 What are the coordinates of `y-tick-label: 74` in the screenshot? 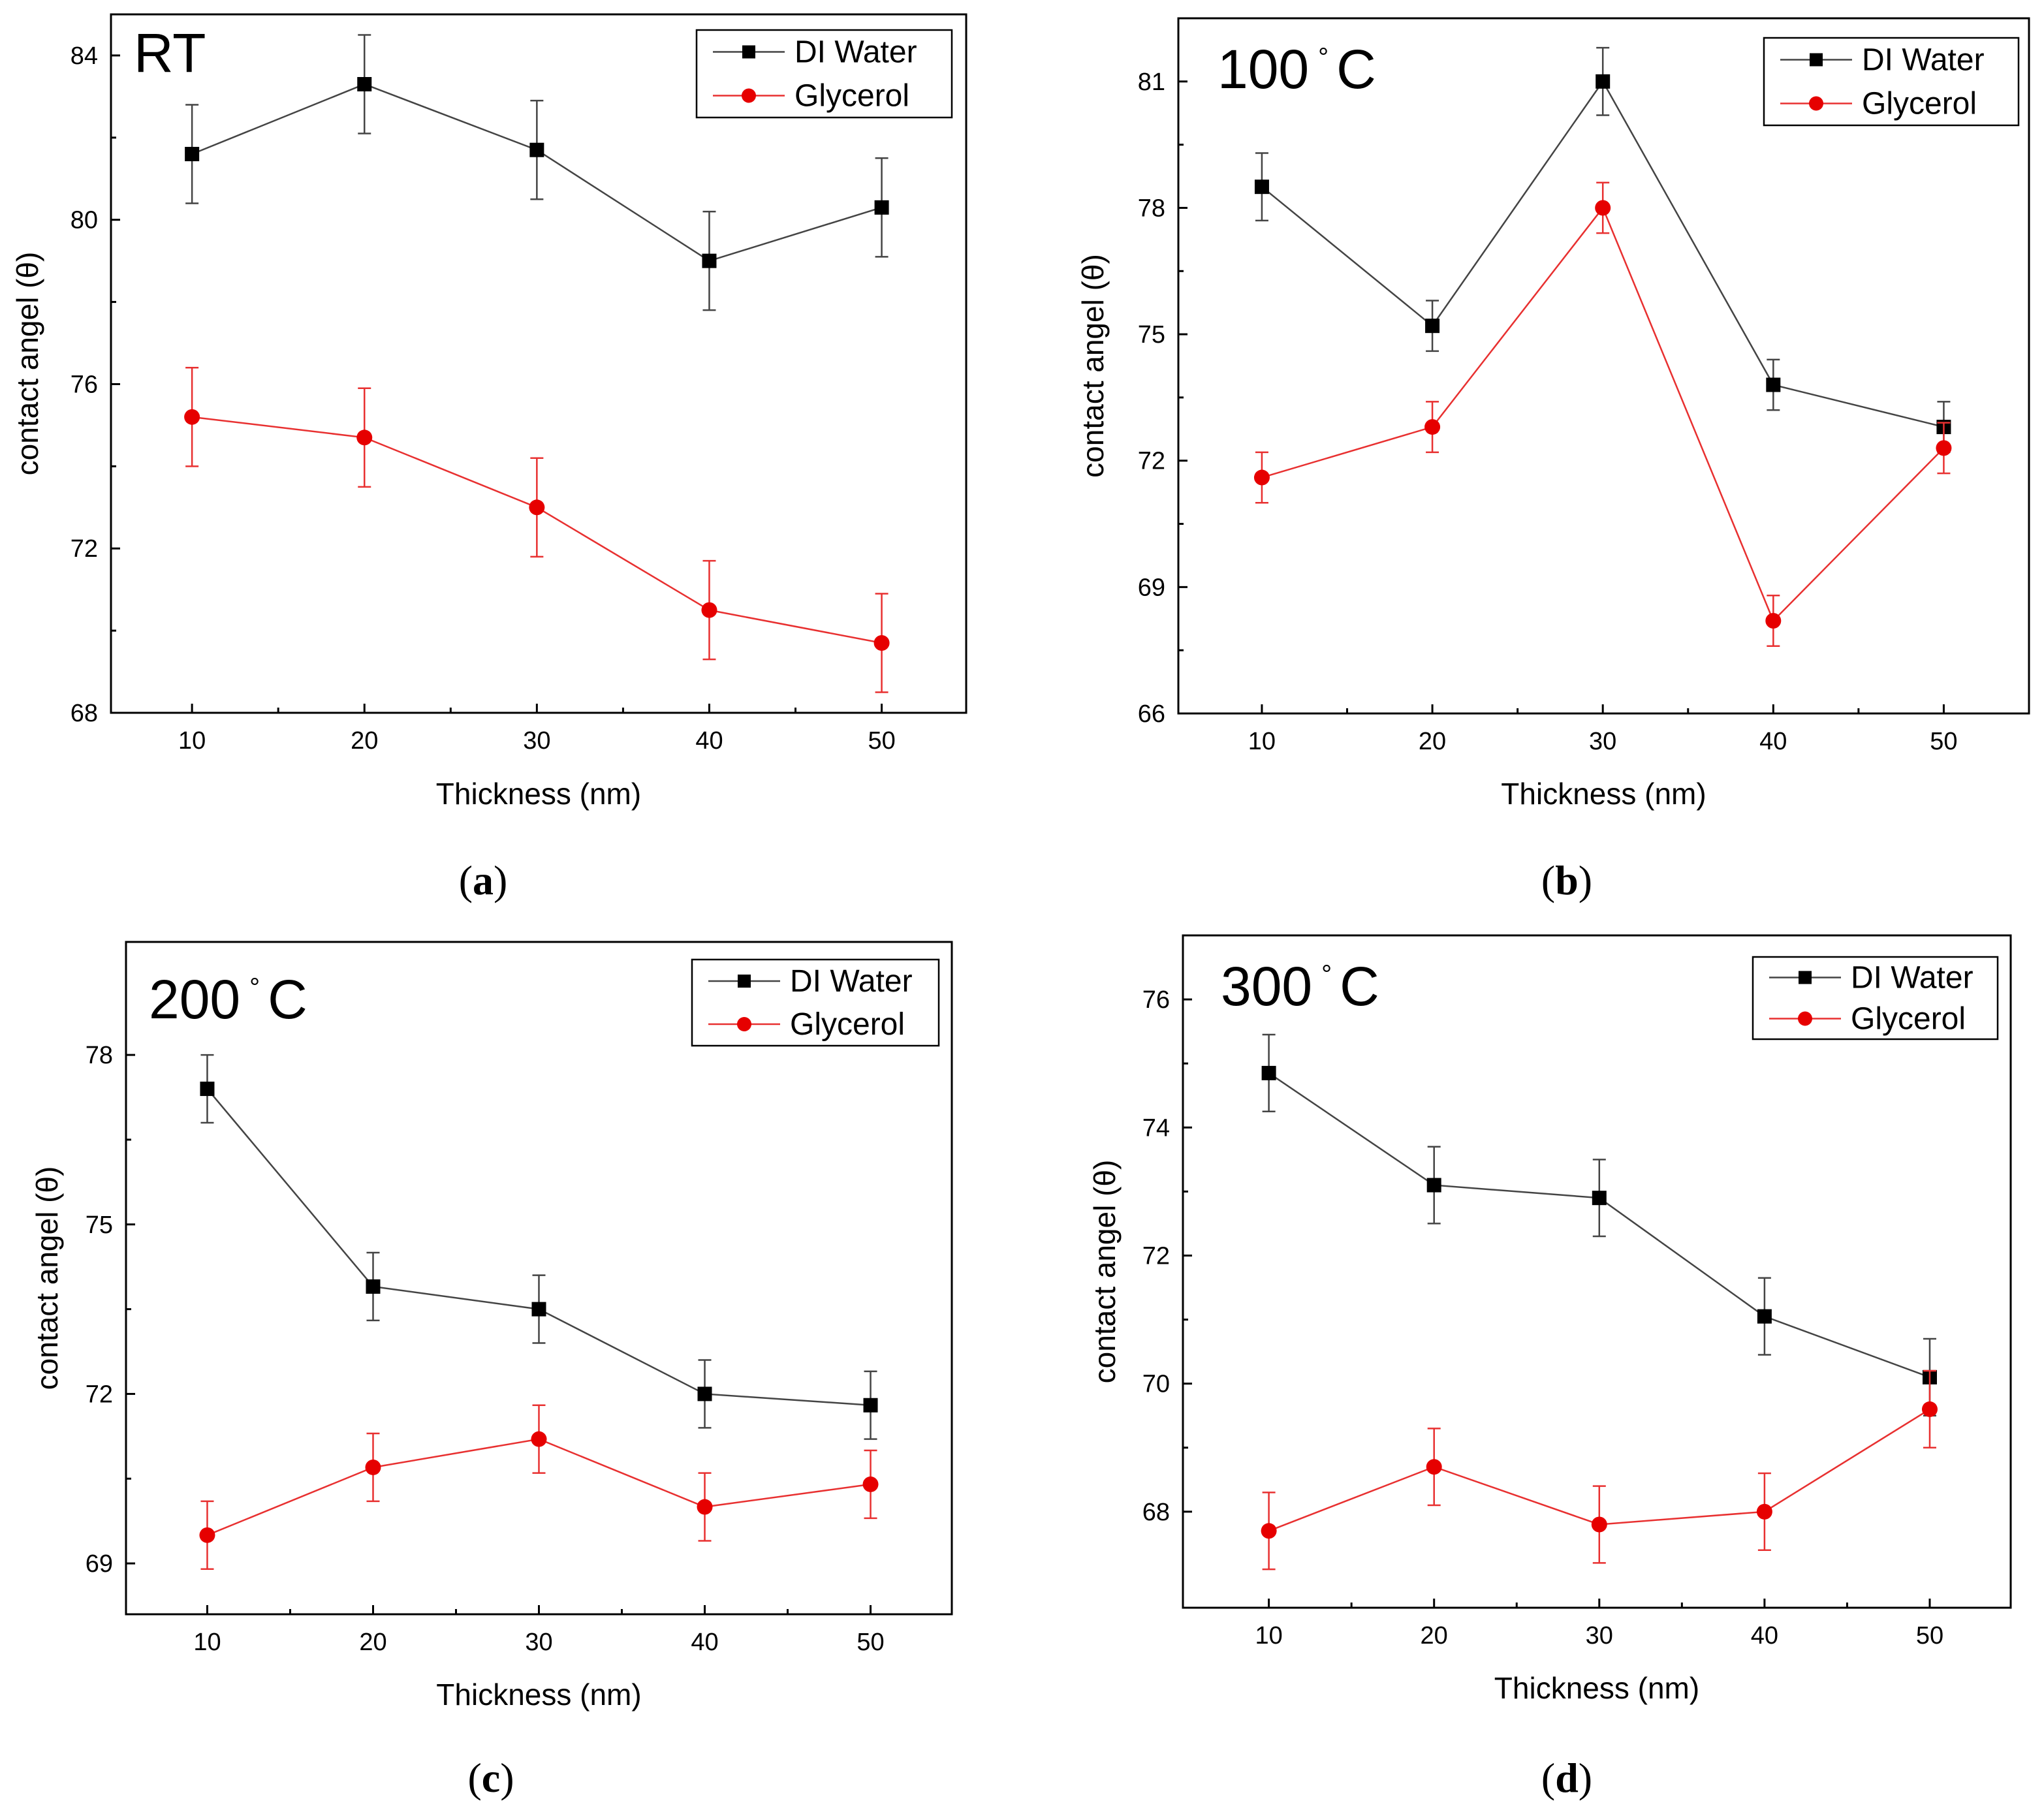 It's located at (1156, 1128).